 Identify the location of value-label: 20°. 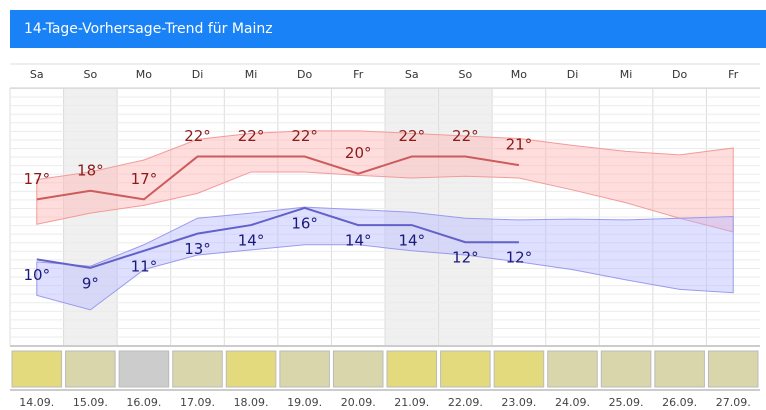
(358, 153).